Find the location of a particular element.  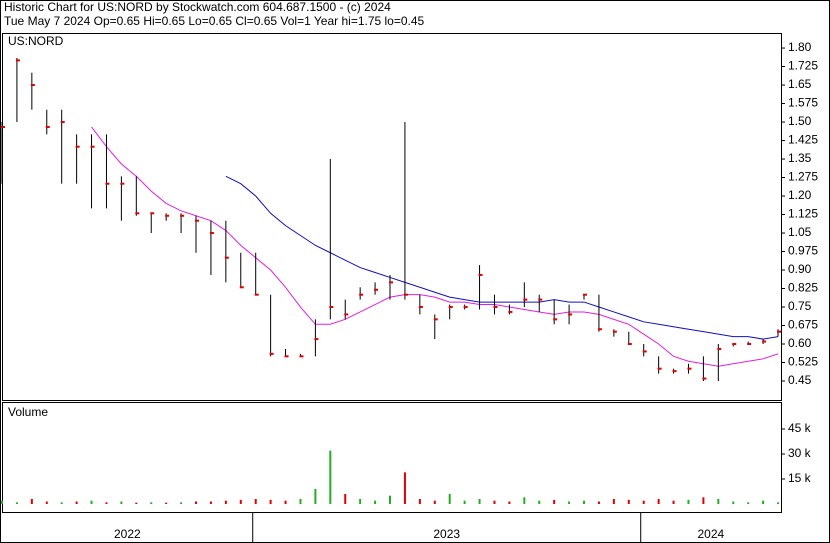

y-tick-label: 1.20 is located at coordinates (800, 195).